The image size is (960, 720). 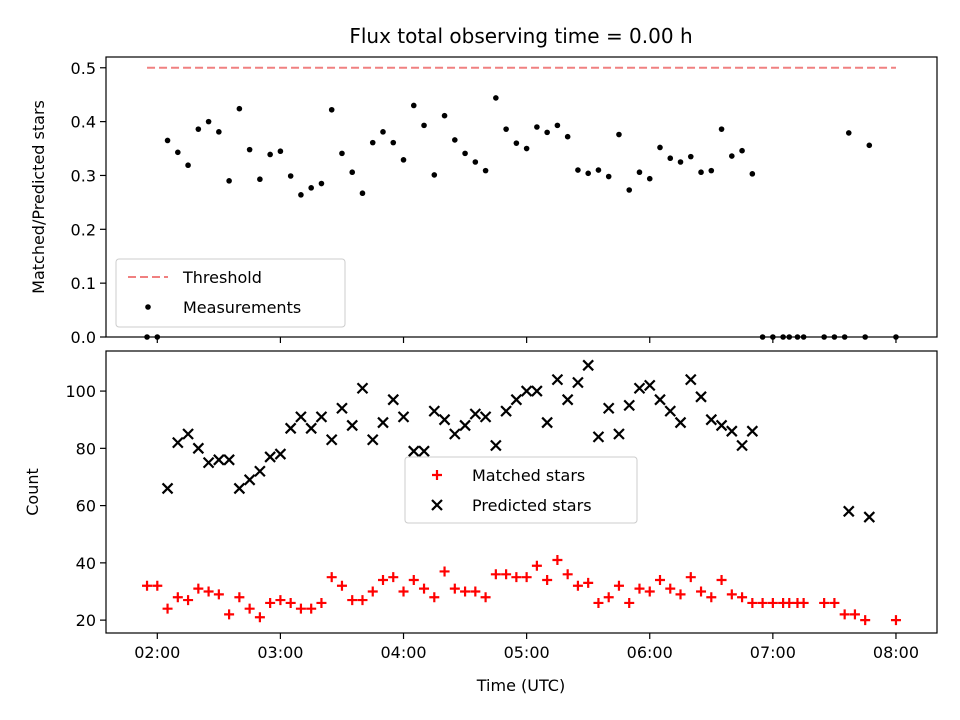 What do you see at coordinates (83, 337) in the screenshot?
I see `ratio-y-tick-label: 0.0` at bounding box center [83, 337].